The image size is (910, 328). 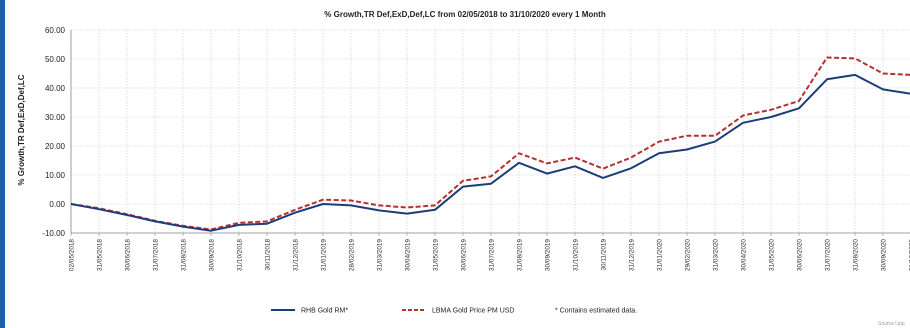 What do you see at coordinates (55, 30) in the screenshot?
I see `y-tick-label: 60.00` at bounding box center [55, 30].